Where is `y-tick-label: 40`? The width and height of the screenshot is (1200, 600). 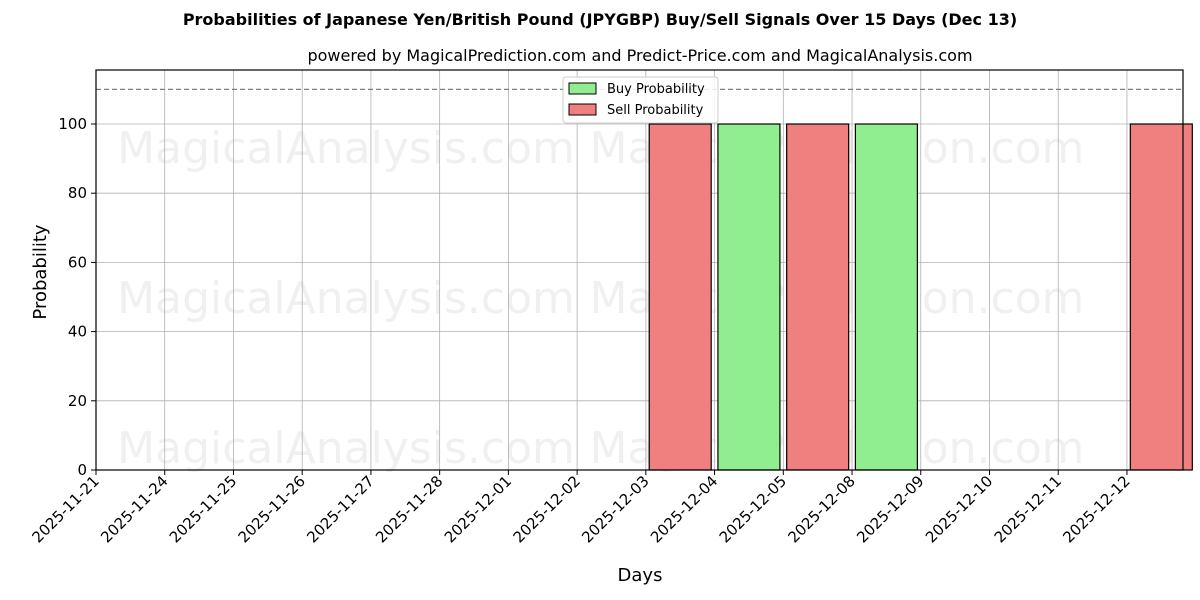 y-tick-label: 40 is located at coordinates (77, 332).